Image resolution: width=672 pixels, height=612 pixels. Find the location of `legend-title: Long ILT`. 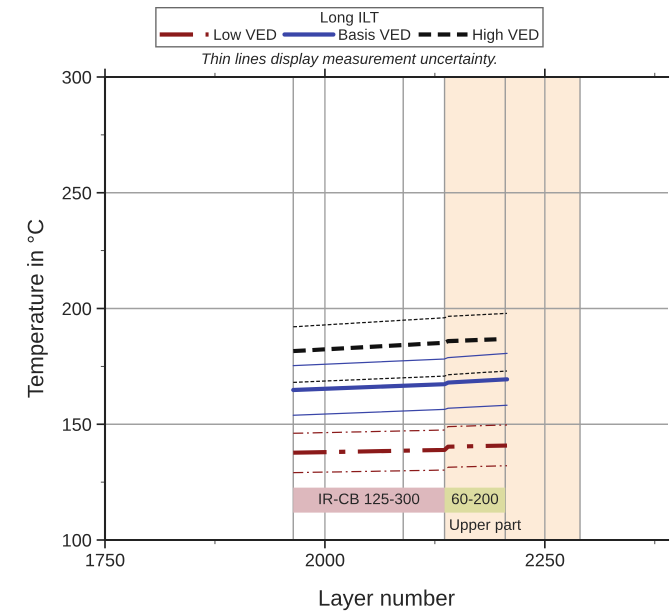

legend-title: Long ILT is located at coordinates (350, 19).